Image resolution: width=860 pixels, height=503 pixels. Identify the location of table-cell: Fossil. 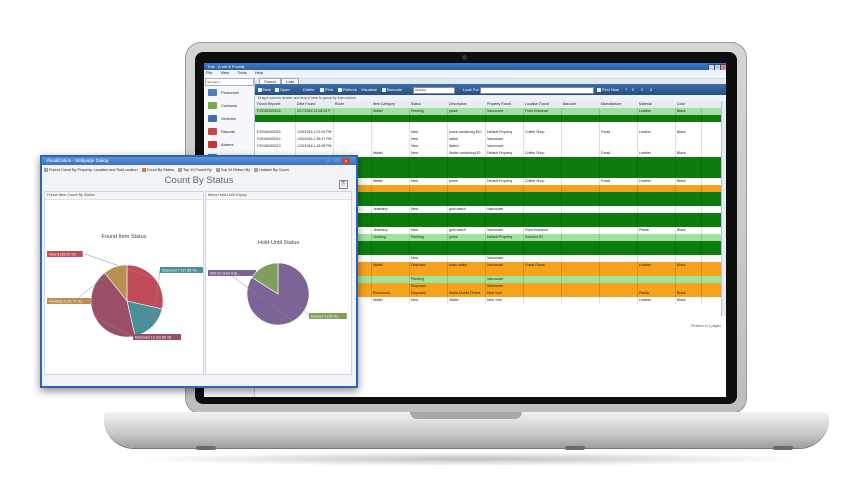
(618, 153).